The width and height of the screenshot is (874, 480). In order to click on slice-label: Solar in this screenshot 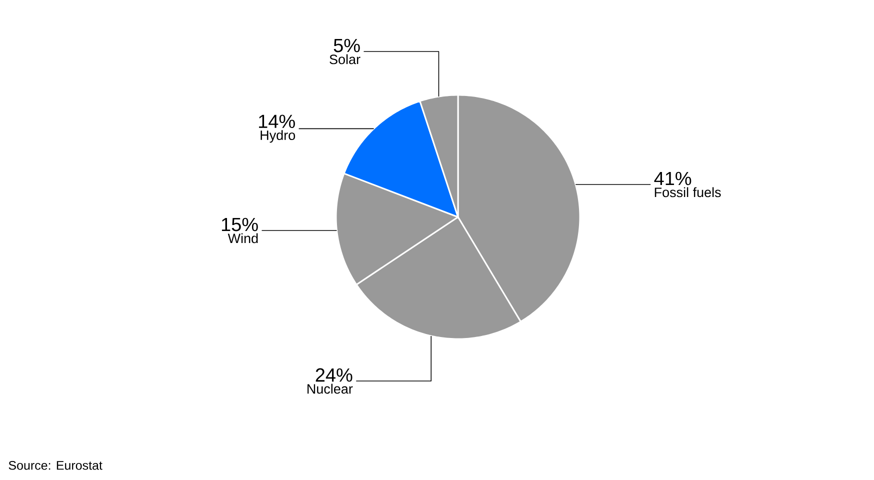, I will do `click(345, 59)`.